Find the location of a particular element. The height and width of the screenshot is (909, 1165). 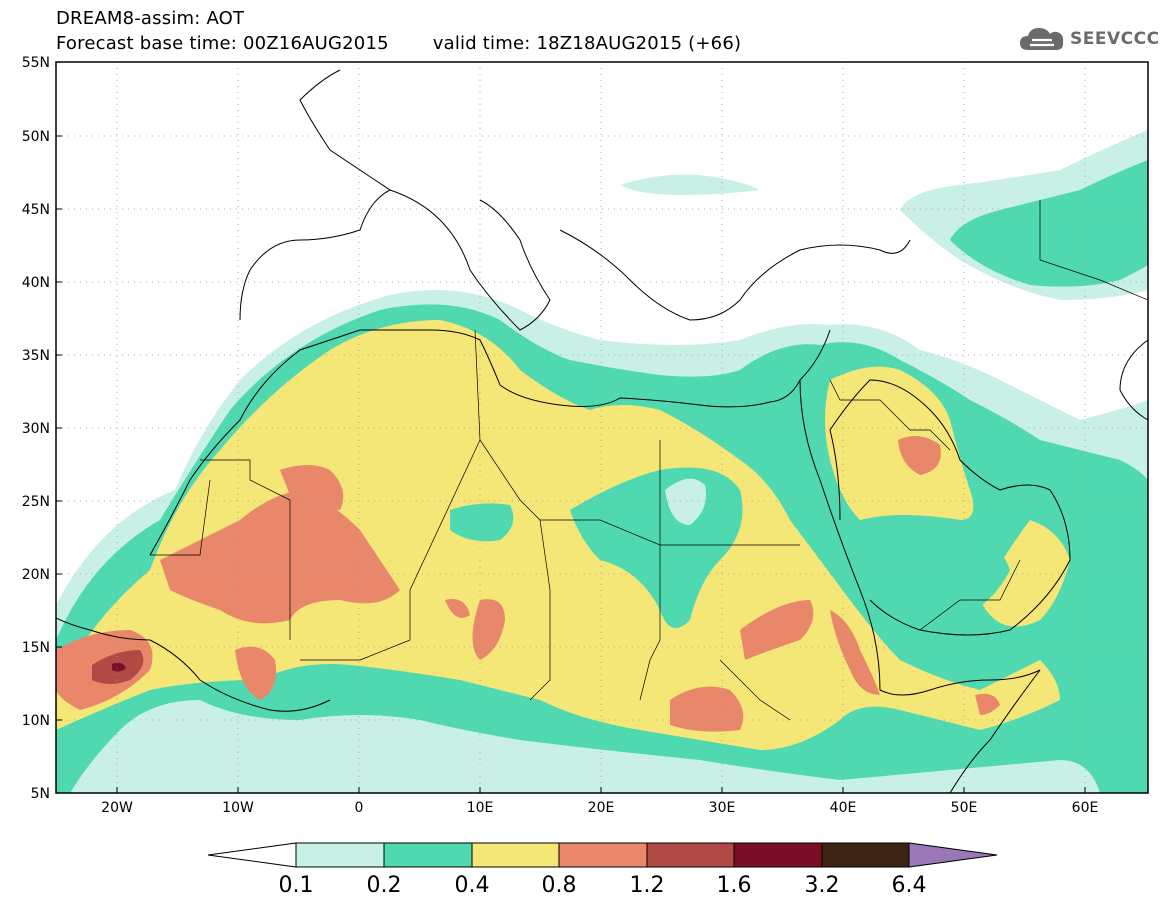

base-time: Forecast base time: 00Z16AUG2015 is located at coordinates (222, 43).